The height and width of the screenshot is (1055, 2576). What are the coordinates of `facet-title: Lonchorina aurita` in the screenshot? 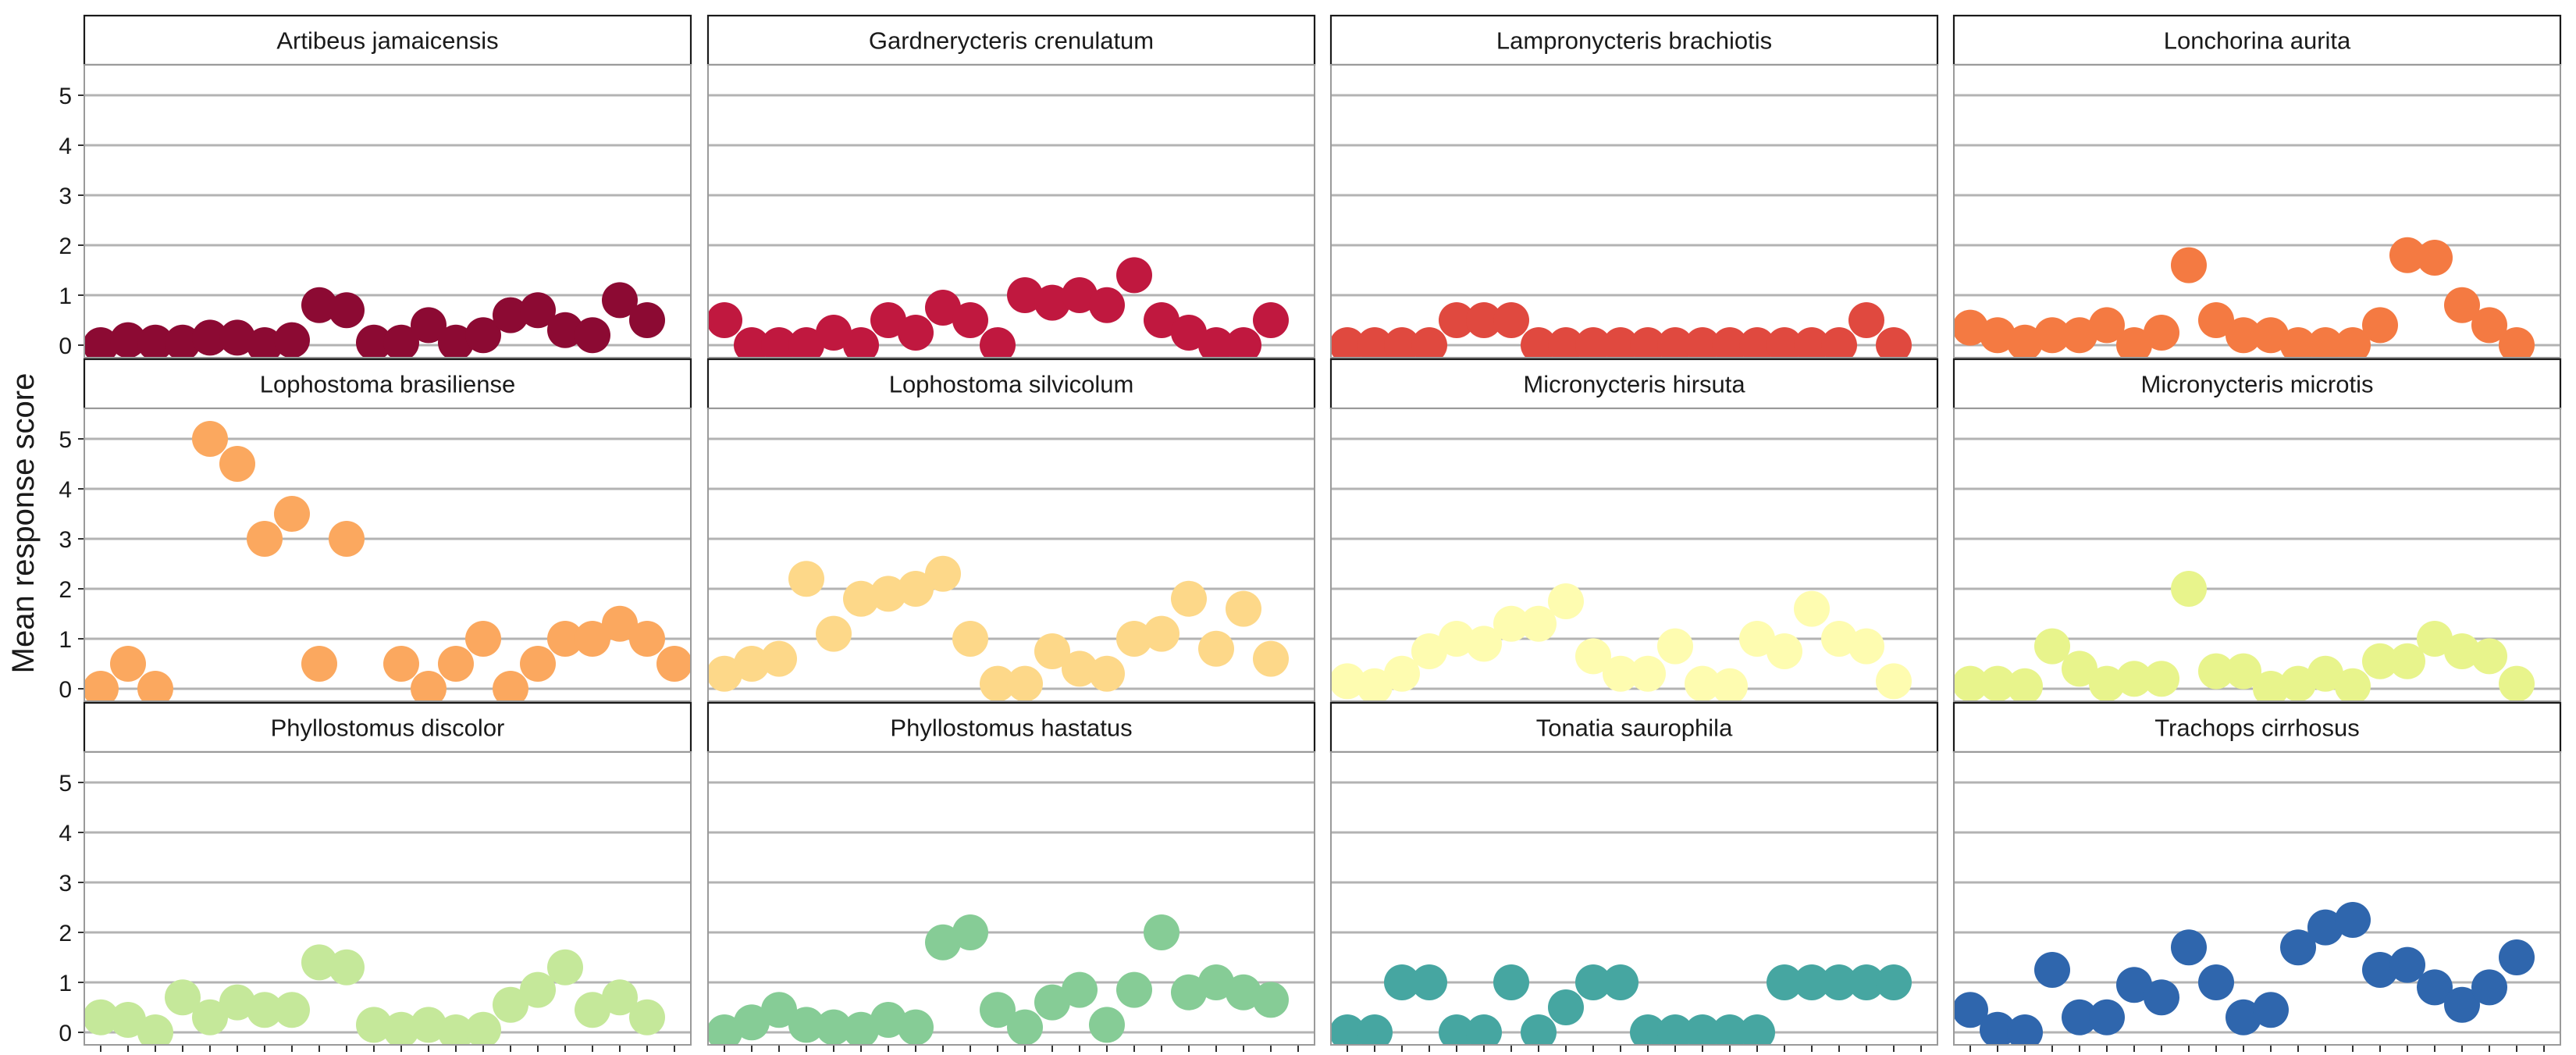 It's located at (2257, 41).